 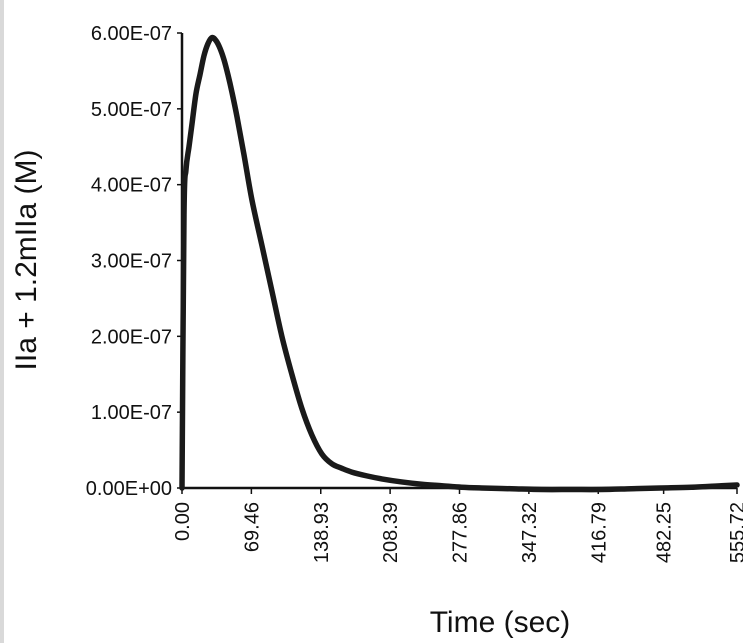 What do you see at coordinates (131, 413) in the screenshot?
I see `y-tick-label: 1.00E-07` at bounding box center [131, 413].